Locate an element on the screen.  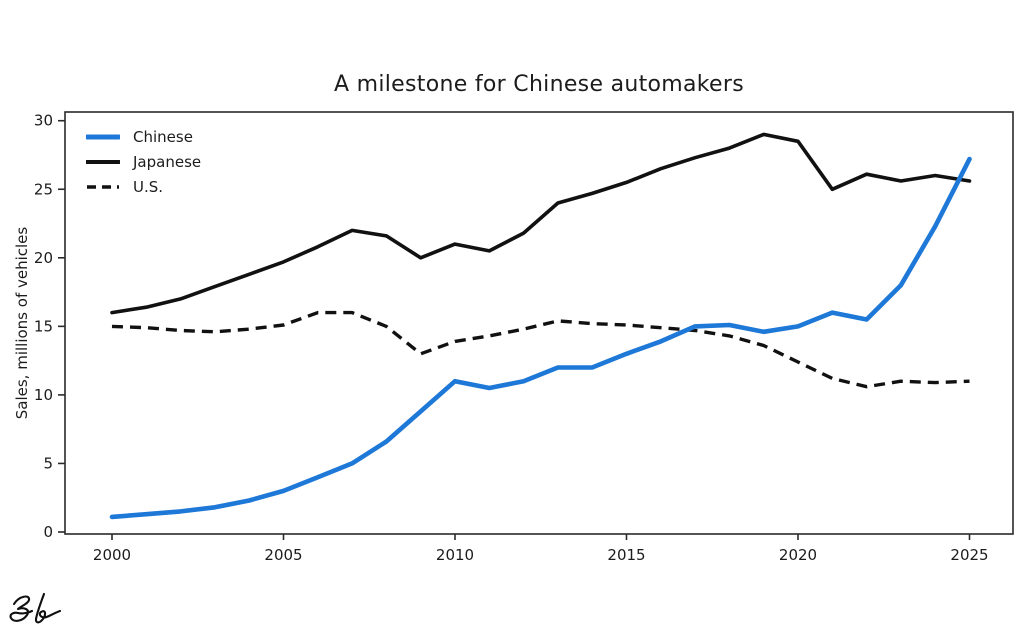
x-tick-label: 2010 is located at coordinates (455, 555).